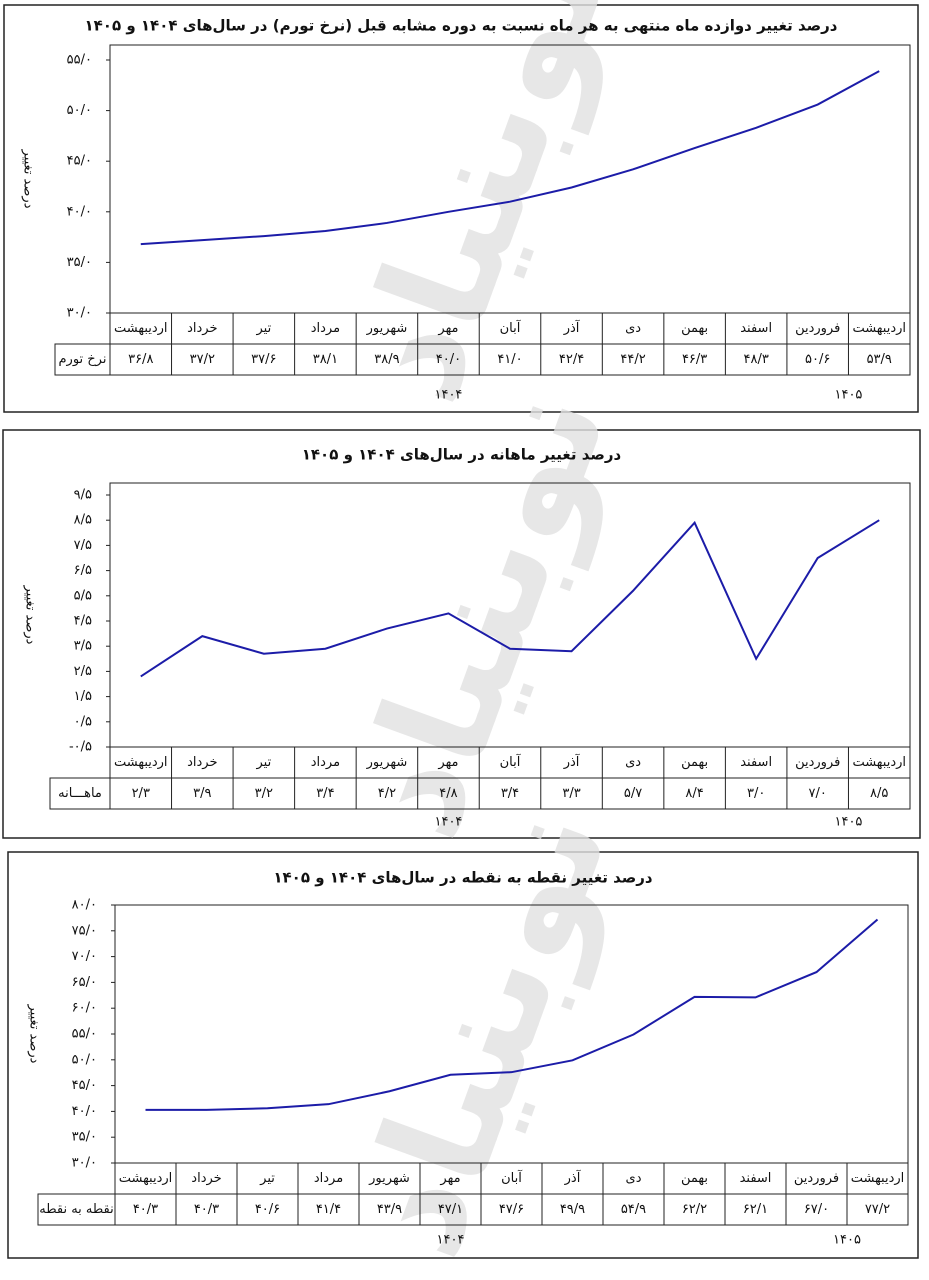  I want to click on value-label: ۳۸/۹, so click(386, 359).